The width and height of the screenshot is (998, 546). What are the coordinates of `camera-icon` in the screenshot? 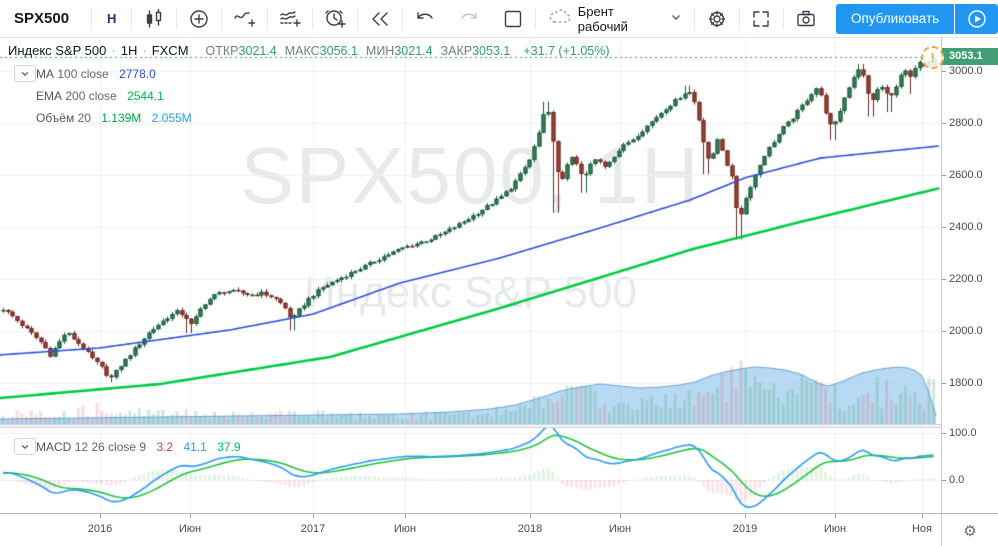 It's located at (806, 19).